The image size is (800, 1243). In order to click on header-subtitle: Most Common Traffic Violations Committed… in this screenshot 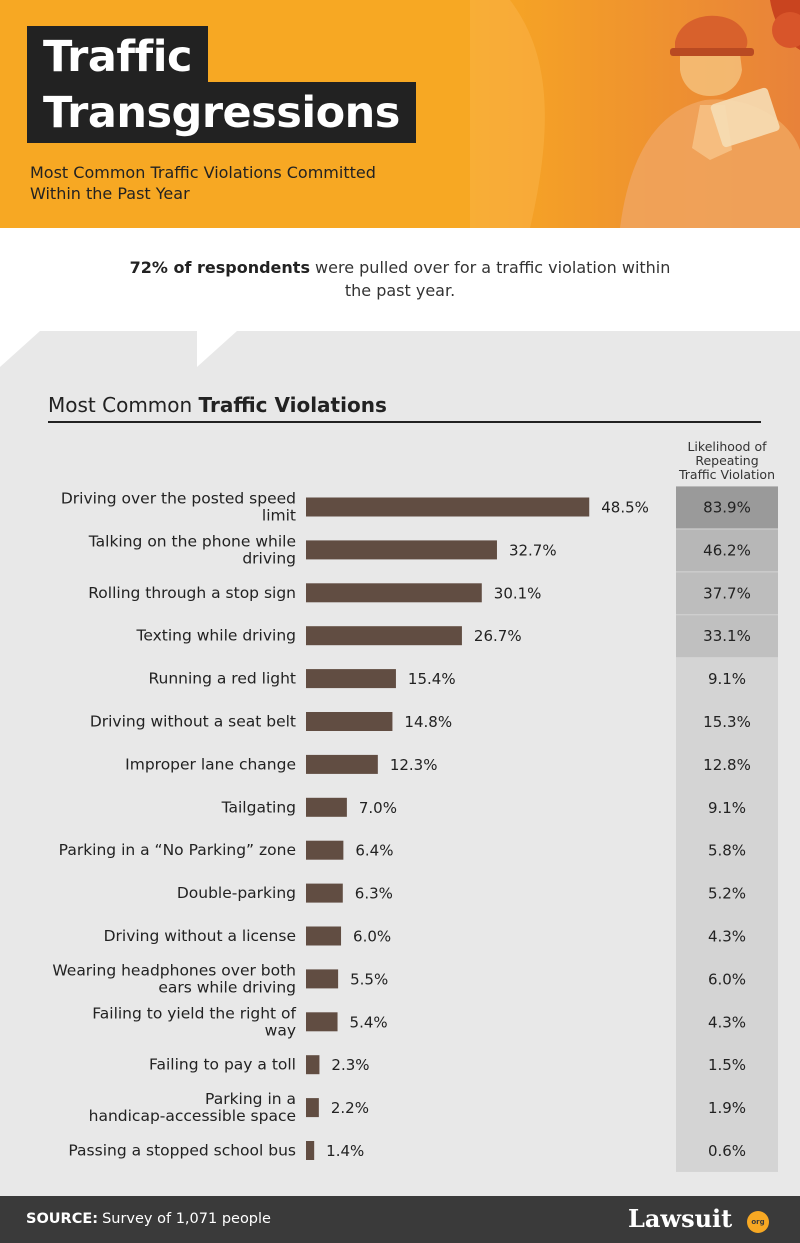, I will do `click(203, 183)`.